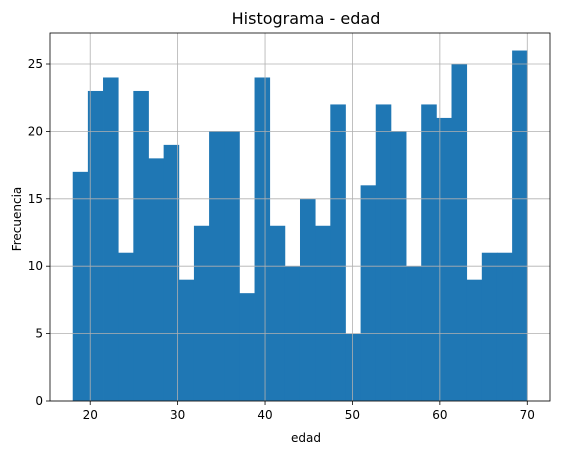 This screenshot has height=455, width=562. What do you see at coordinates (177, 415) in the screenshot?
I see `x-tick-label: 30` at bounding box center [177, 415].